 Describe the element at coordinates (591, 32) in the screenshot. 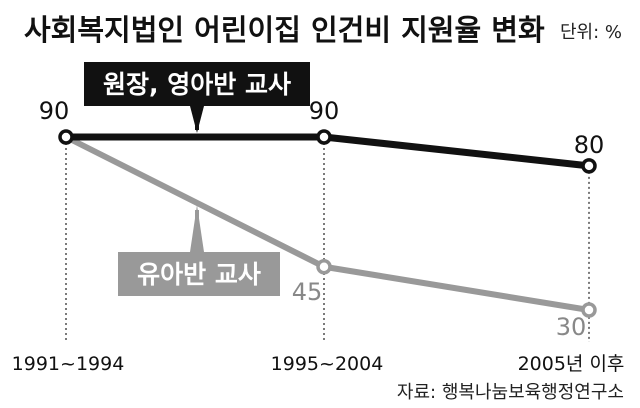

I see `unit-label: 단위: %` at that location.